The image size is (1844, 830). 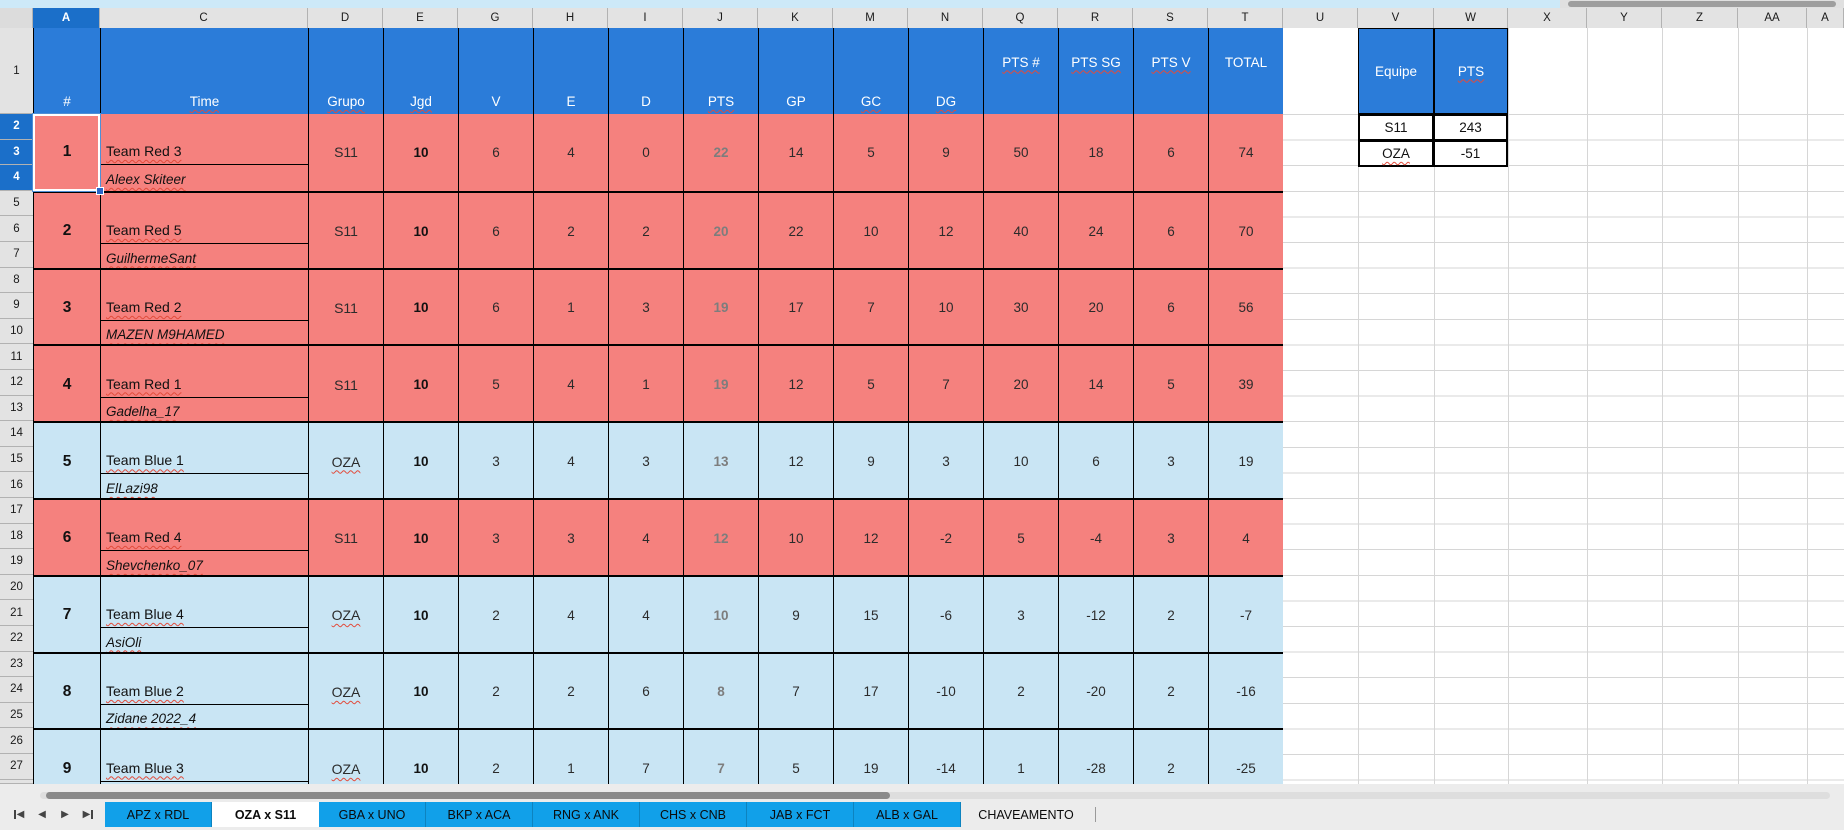 I want to click on gp-cell: 7, so click(x=796, y=692).